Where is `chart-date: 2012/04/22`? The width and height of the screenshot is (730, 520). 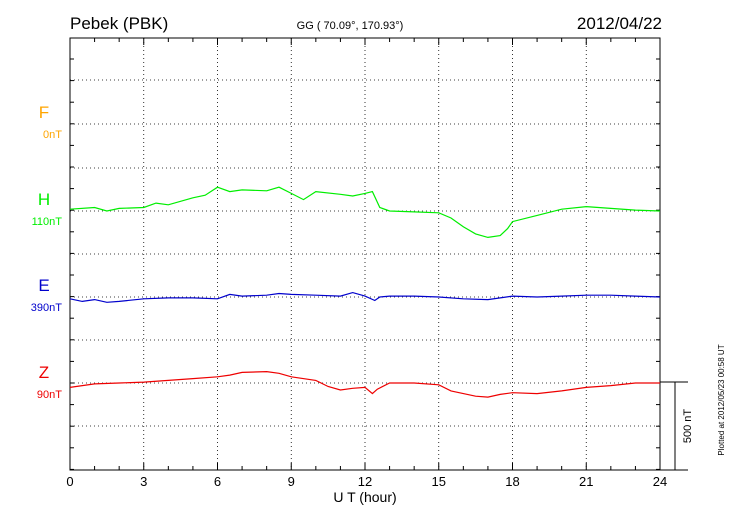 chart-date: 2012/04/22 is located at coordinates (619, 23).